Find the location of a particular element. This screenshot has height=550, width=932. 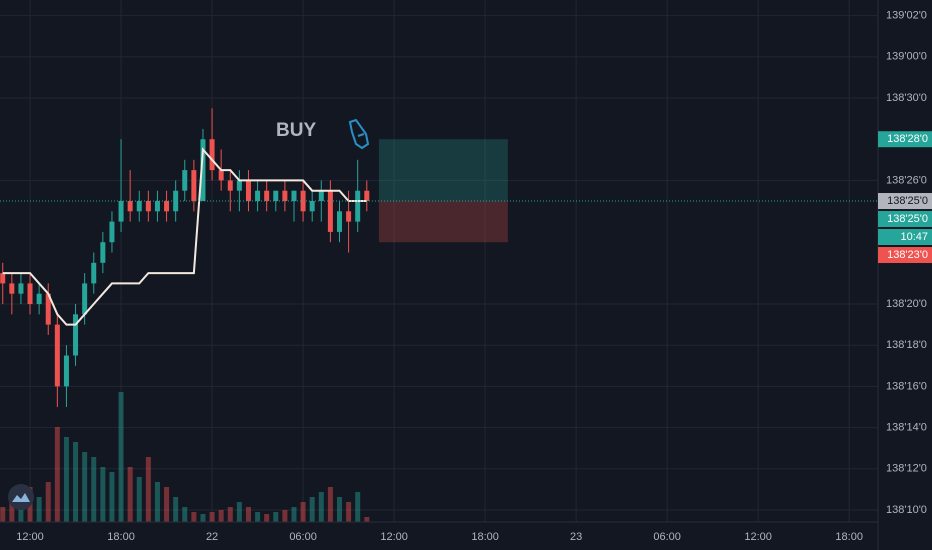

y-tick-label: 138'18'0 is located at coordinates (906, 345).